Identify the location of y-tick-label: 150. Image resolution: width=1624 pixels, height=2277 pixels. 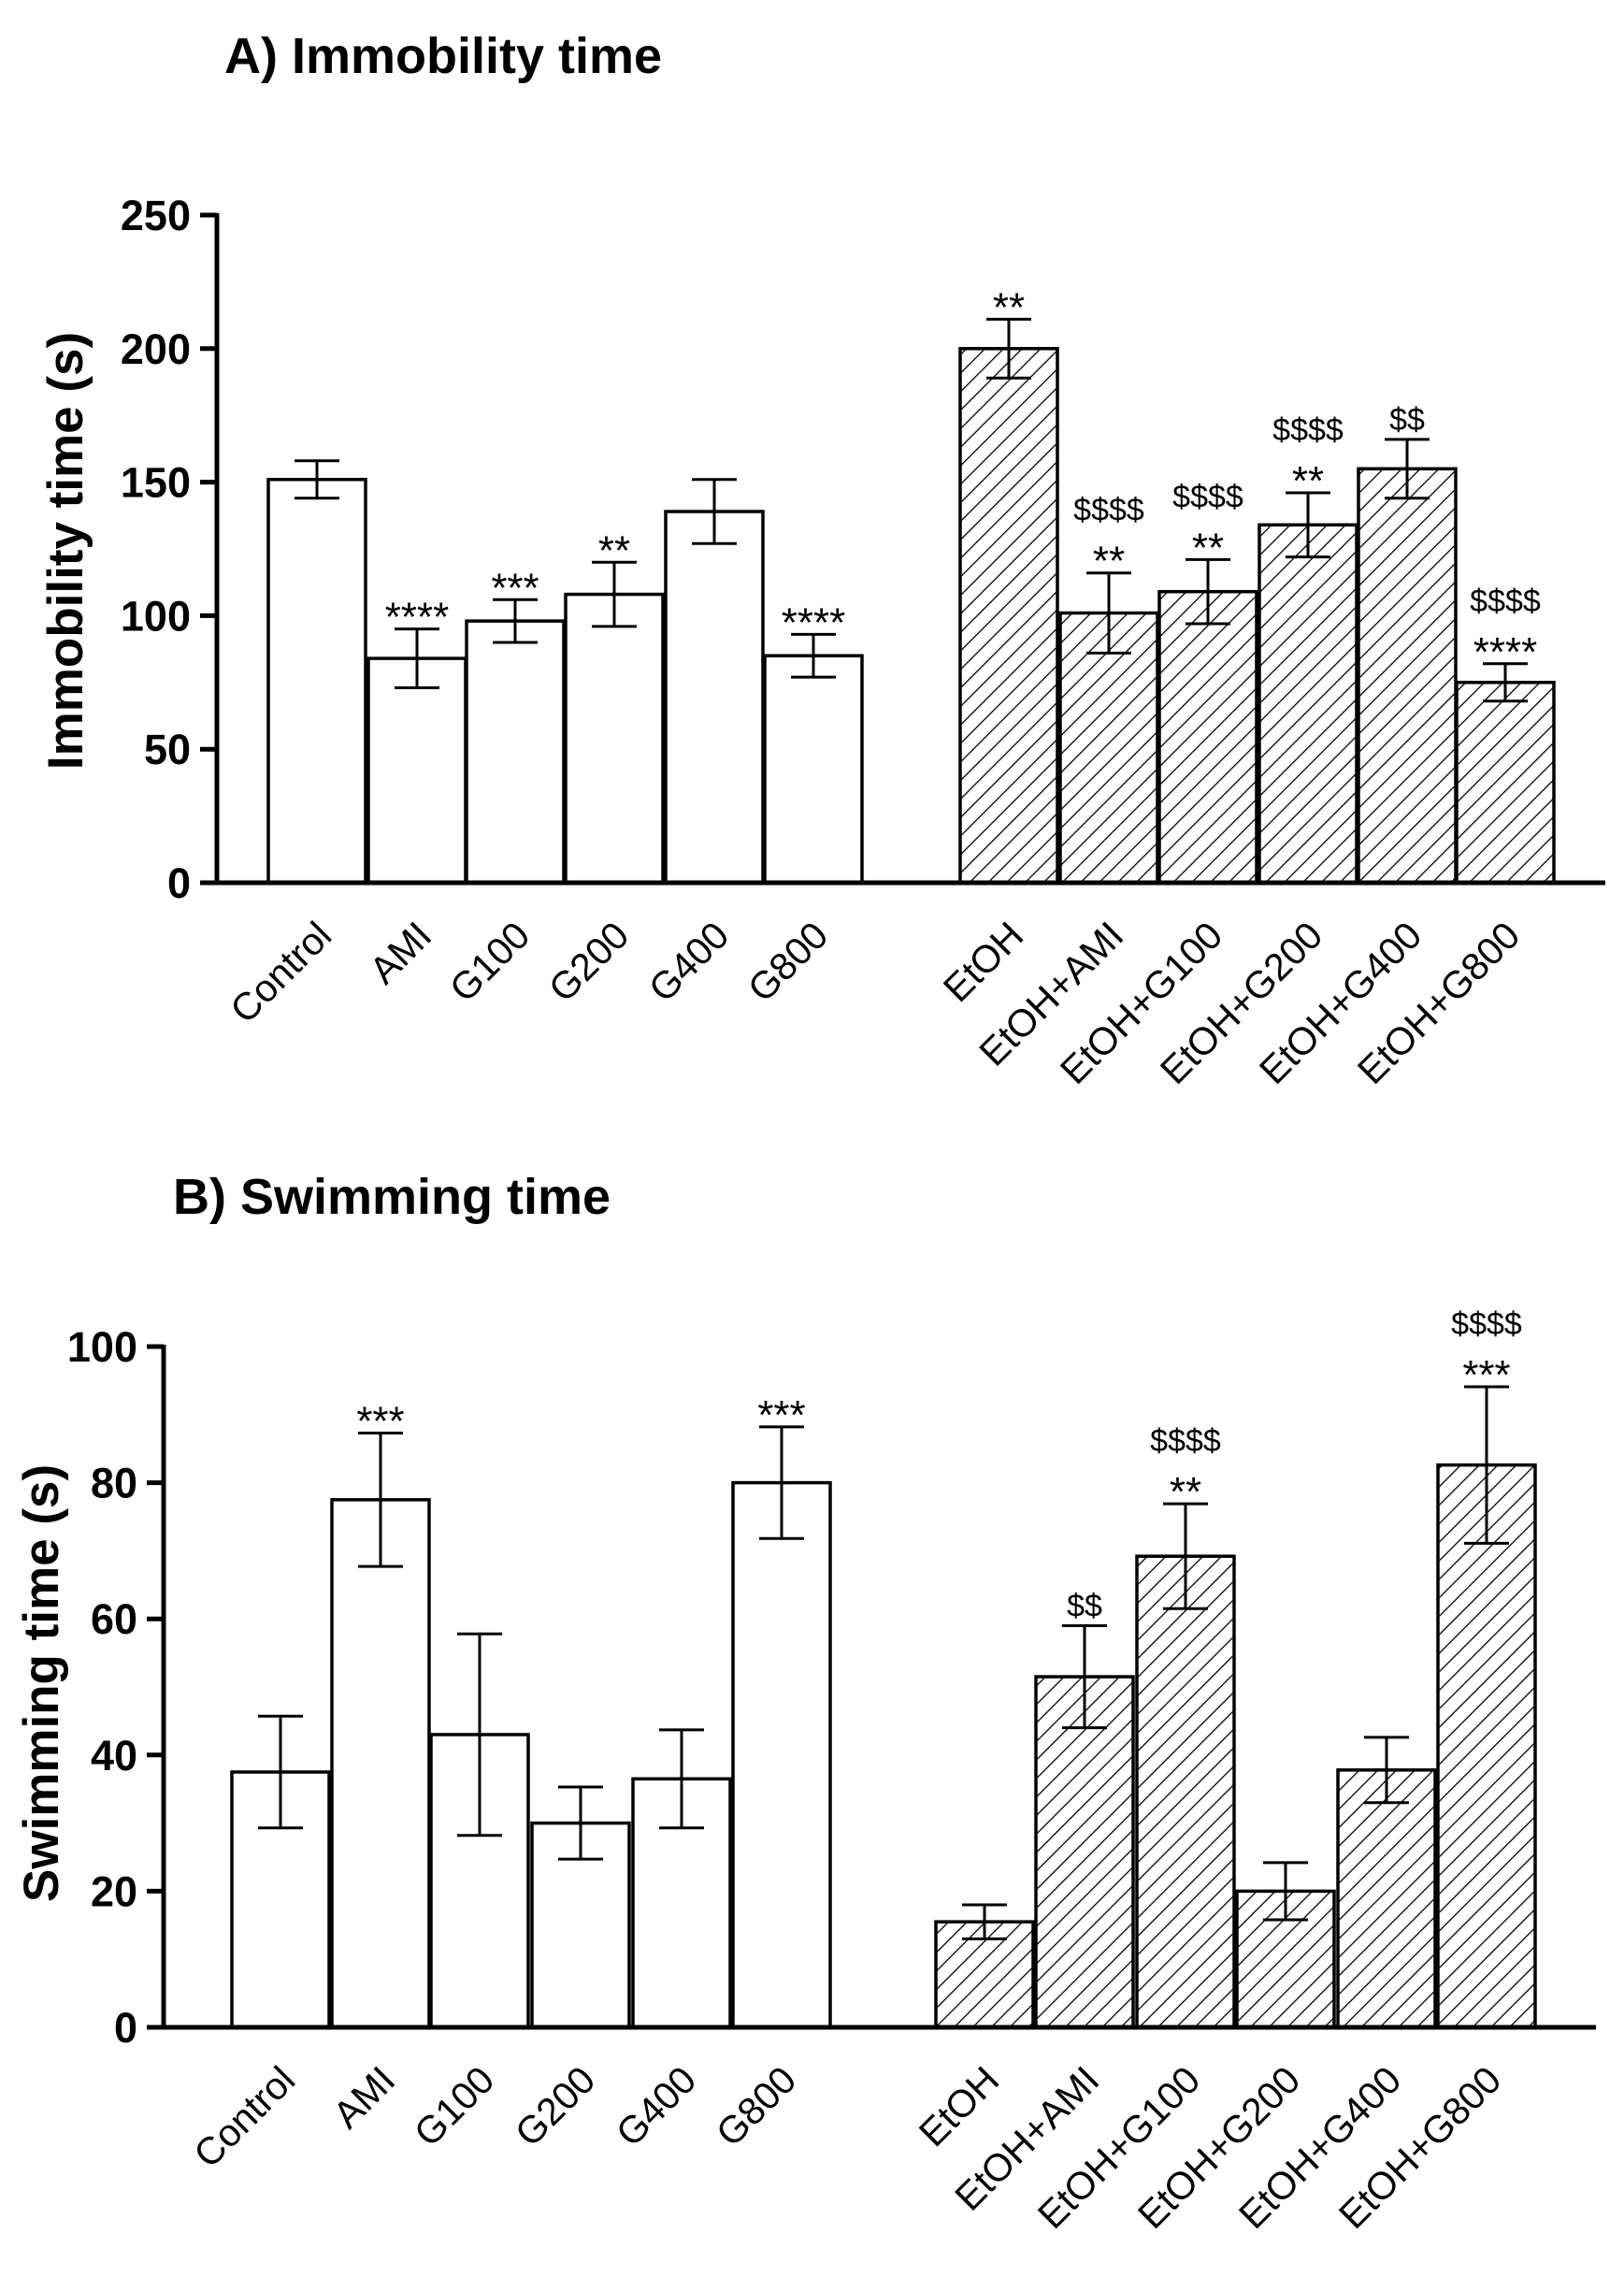
(156, 483).